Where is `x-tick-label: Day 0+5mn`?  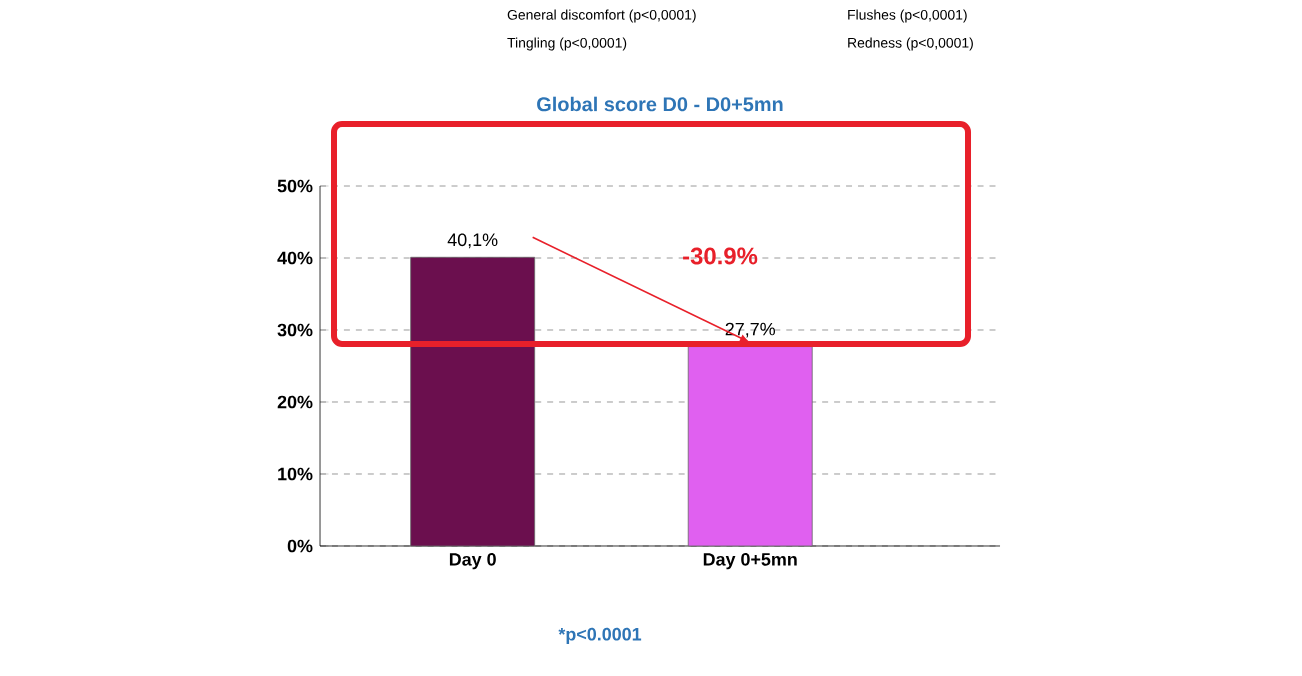
x-tick-label: Day 0+5mn is located at coordinates (750, 561).